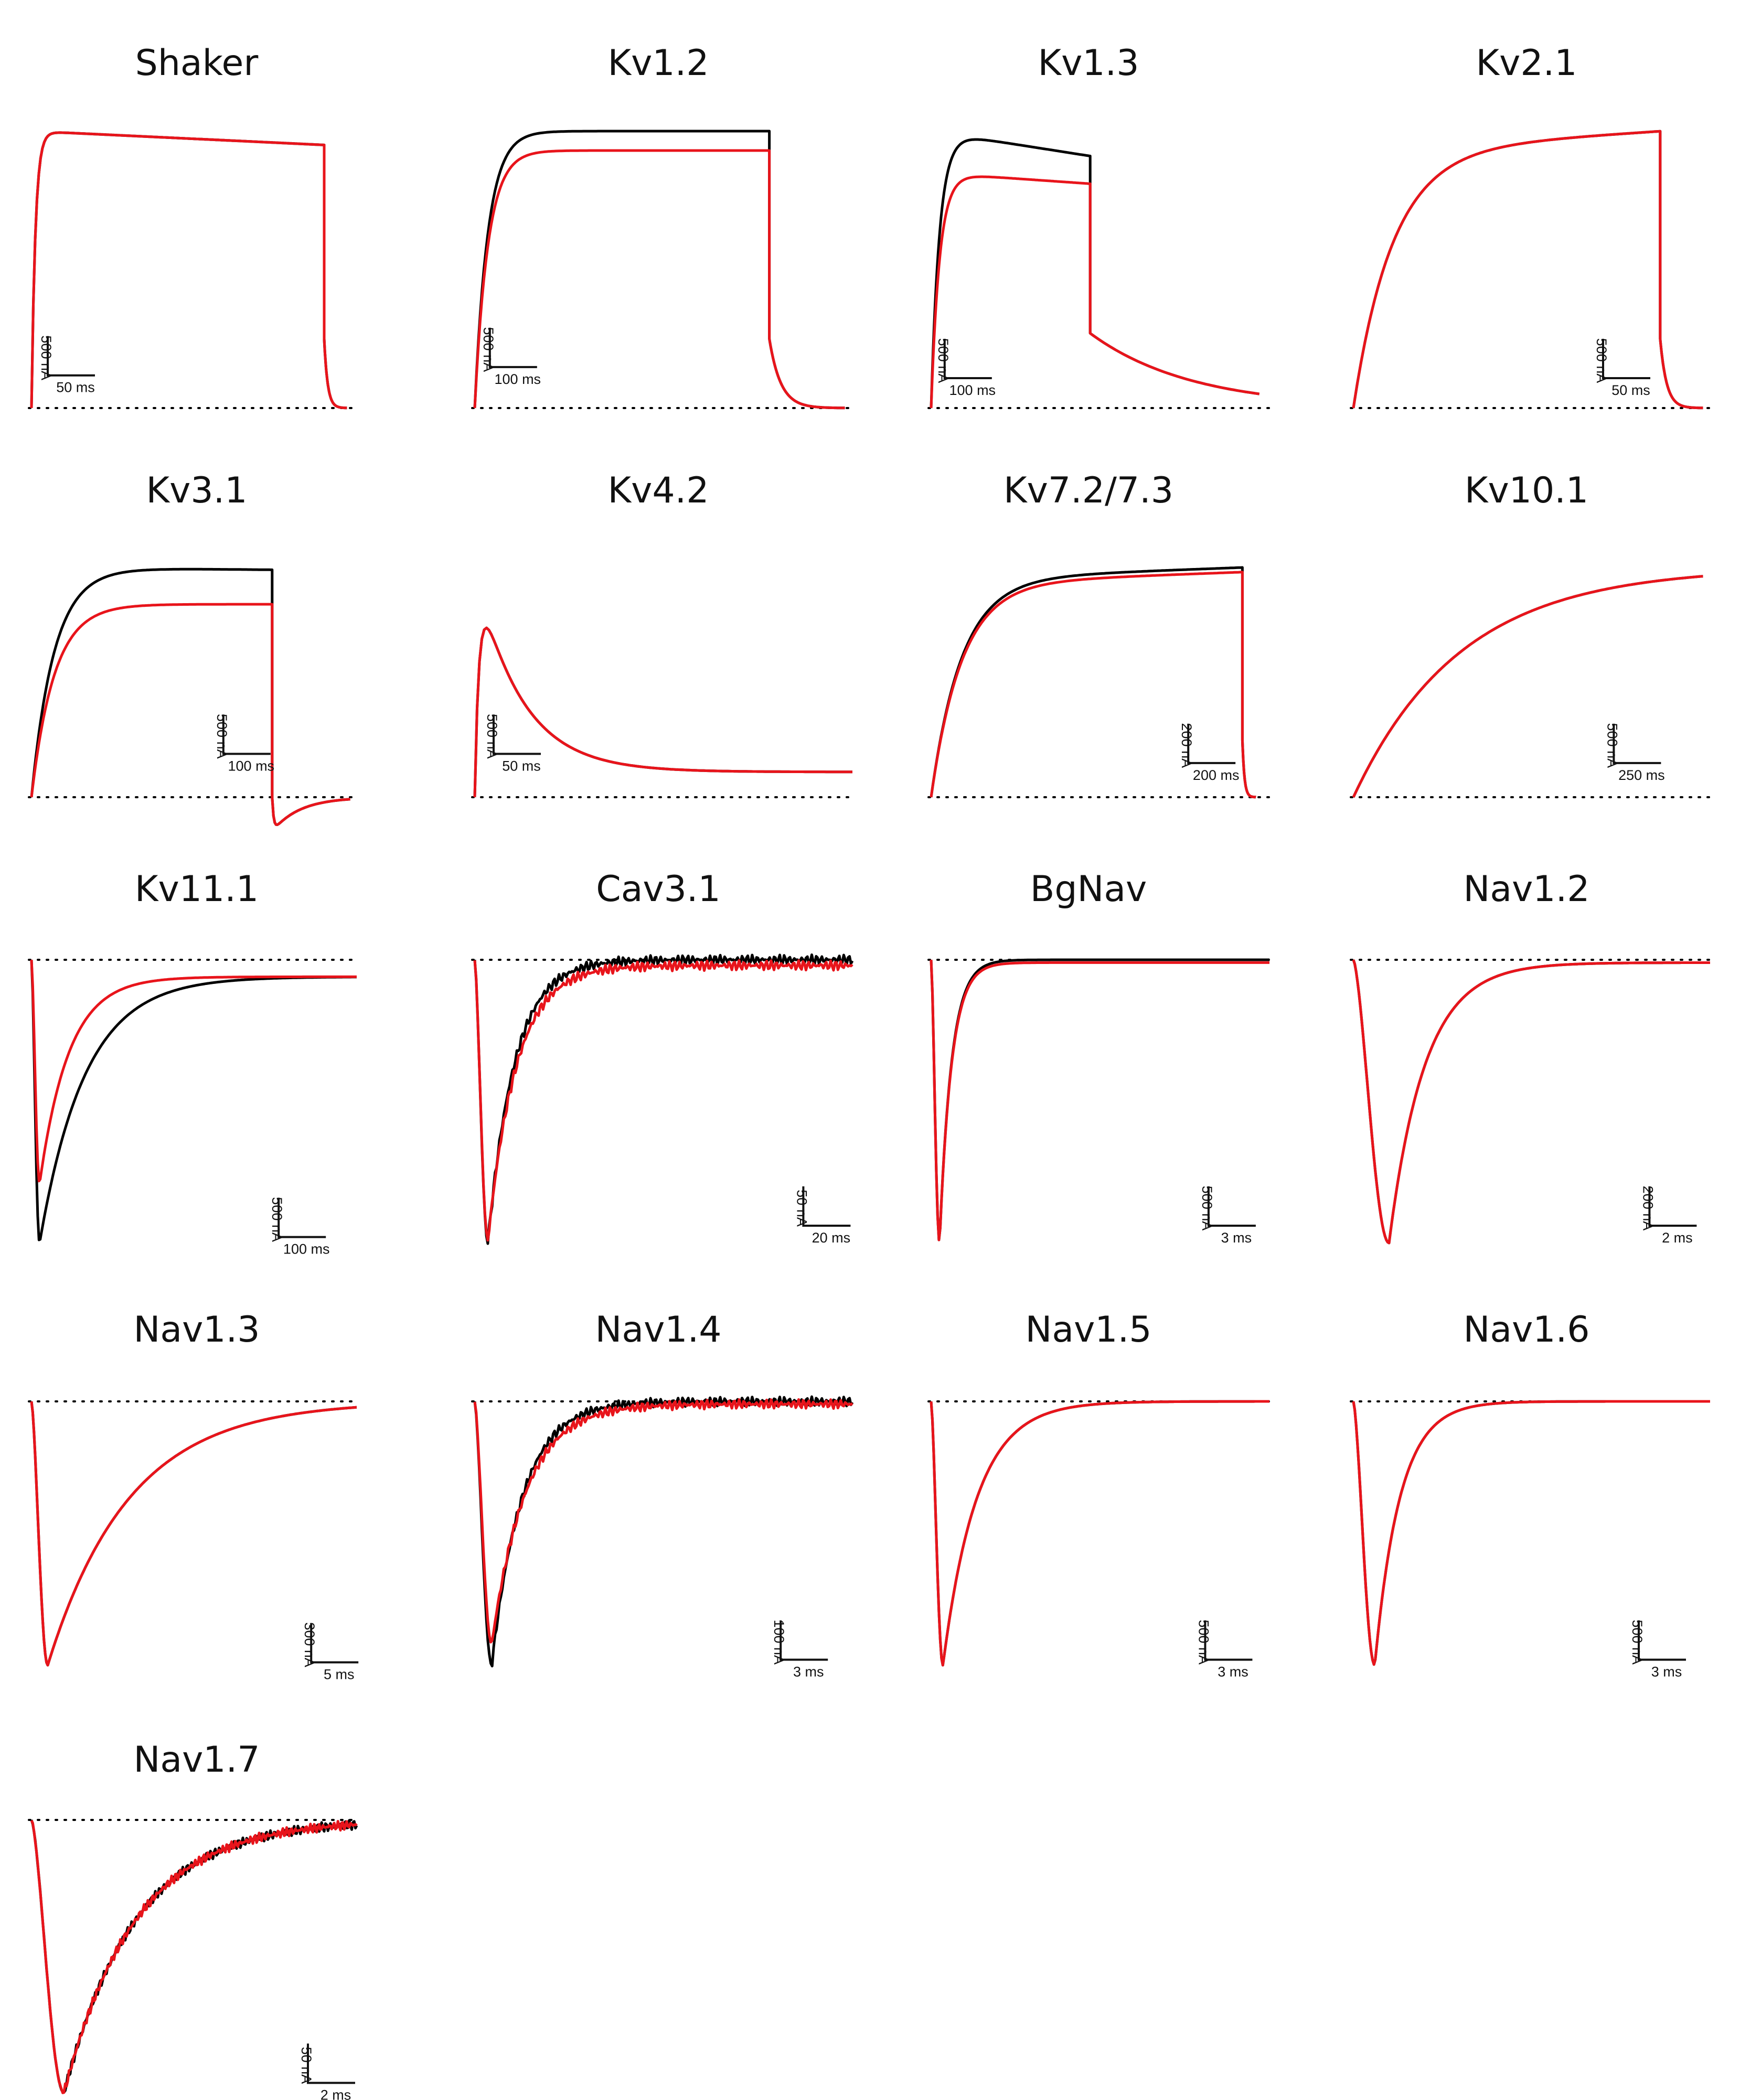 The height and width of the screenshot is (2100, 1740). What do you see at coordinates (326, 2071) in the screenshot?
I see `scale-bar: 50 nA 2 ms` at bounding box center [326, 2071].